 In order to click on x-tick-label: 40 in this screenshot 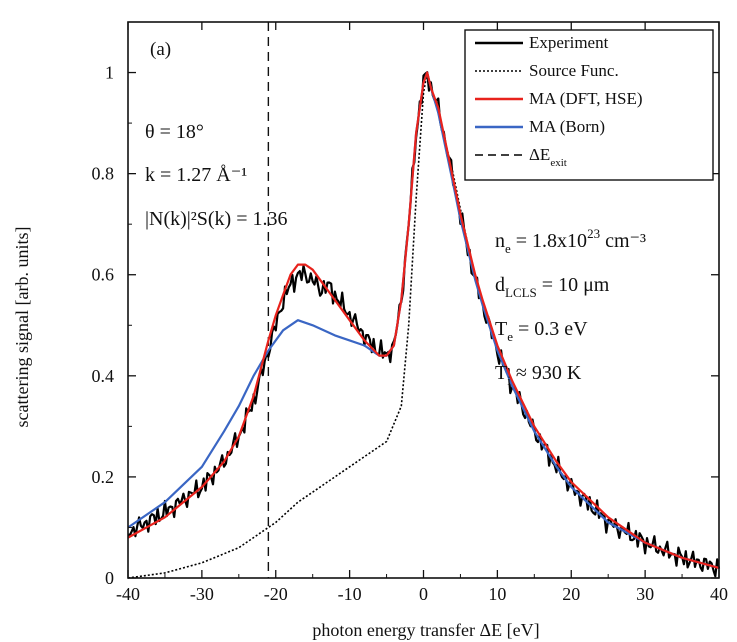, I will do `click(719, 594)`.